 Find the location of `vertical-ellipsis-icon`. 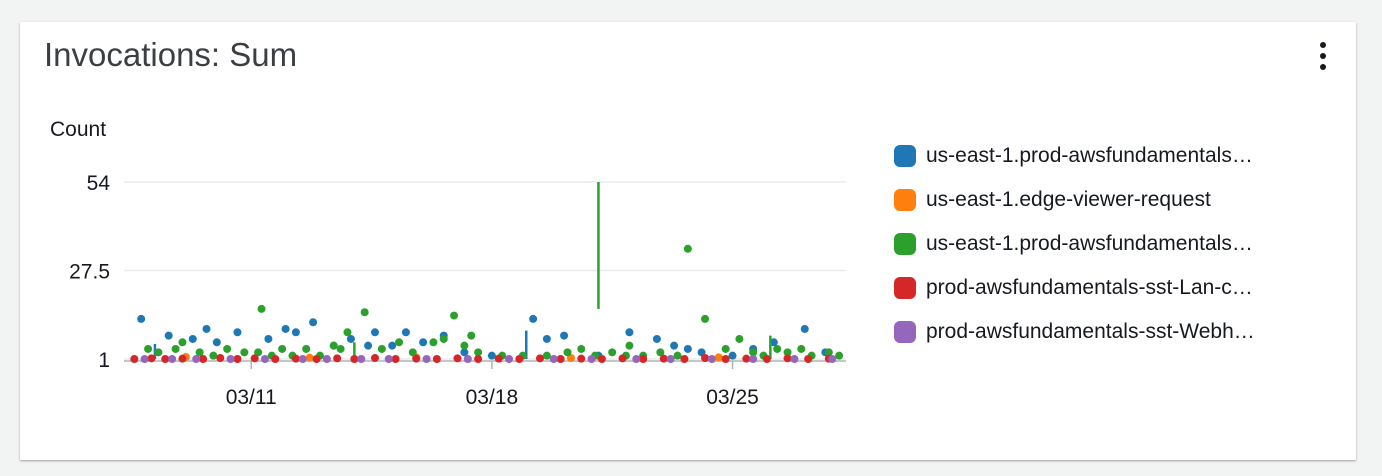

vertical-ellipsis-icon is located at coordinates (1323, 56).